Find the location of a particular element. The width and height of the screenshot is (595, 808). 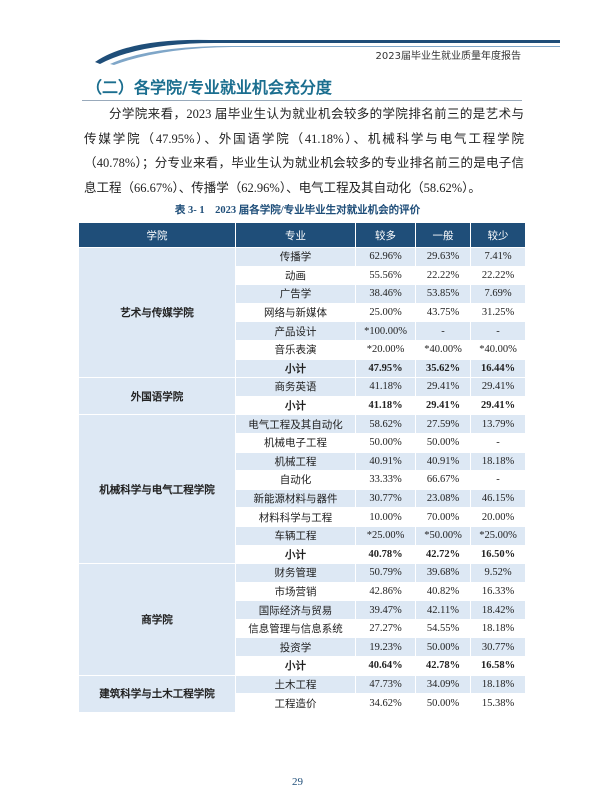

value-cell: 58.62% is located at coordinates (385, 424).